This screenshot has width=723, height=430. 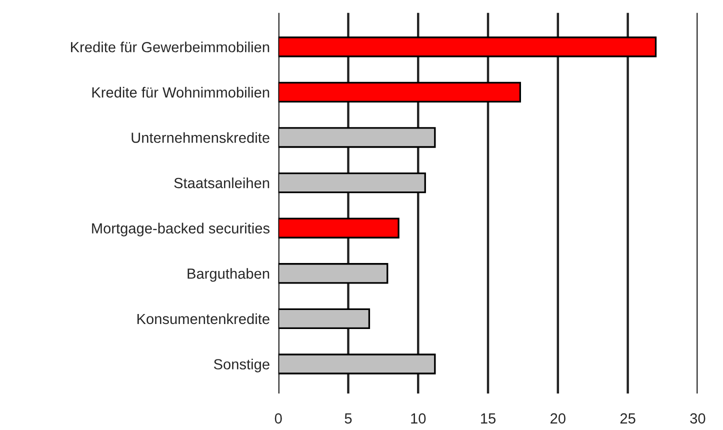 What do you see at coordinates (222, 183) in the screenshot?
I see `y-tick-label: Staatsanleihen` at bounding box center [222, 183].